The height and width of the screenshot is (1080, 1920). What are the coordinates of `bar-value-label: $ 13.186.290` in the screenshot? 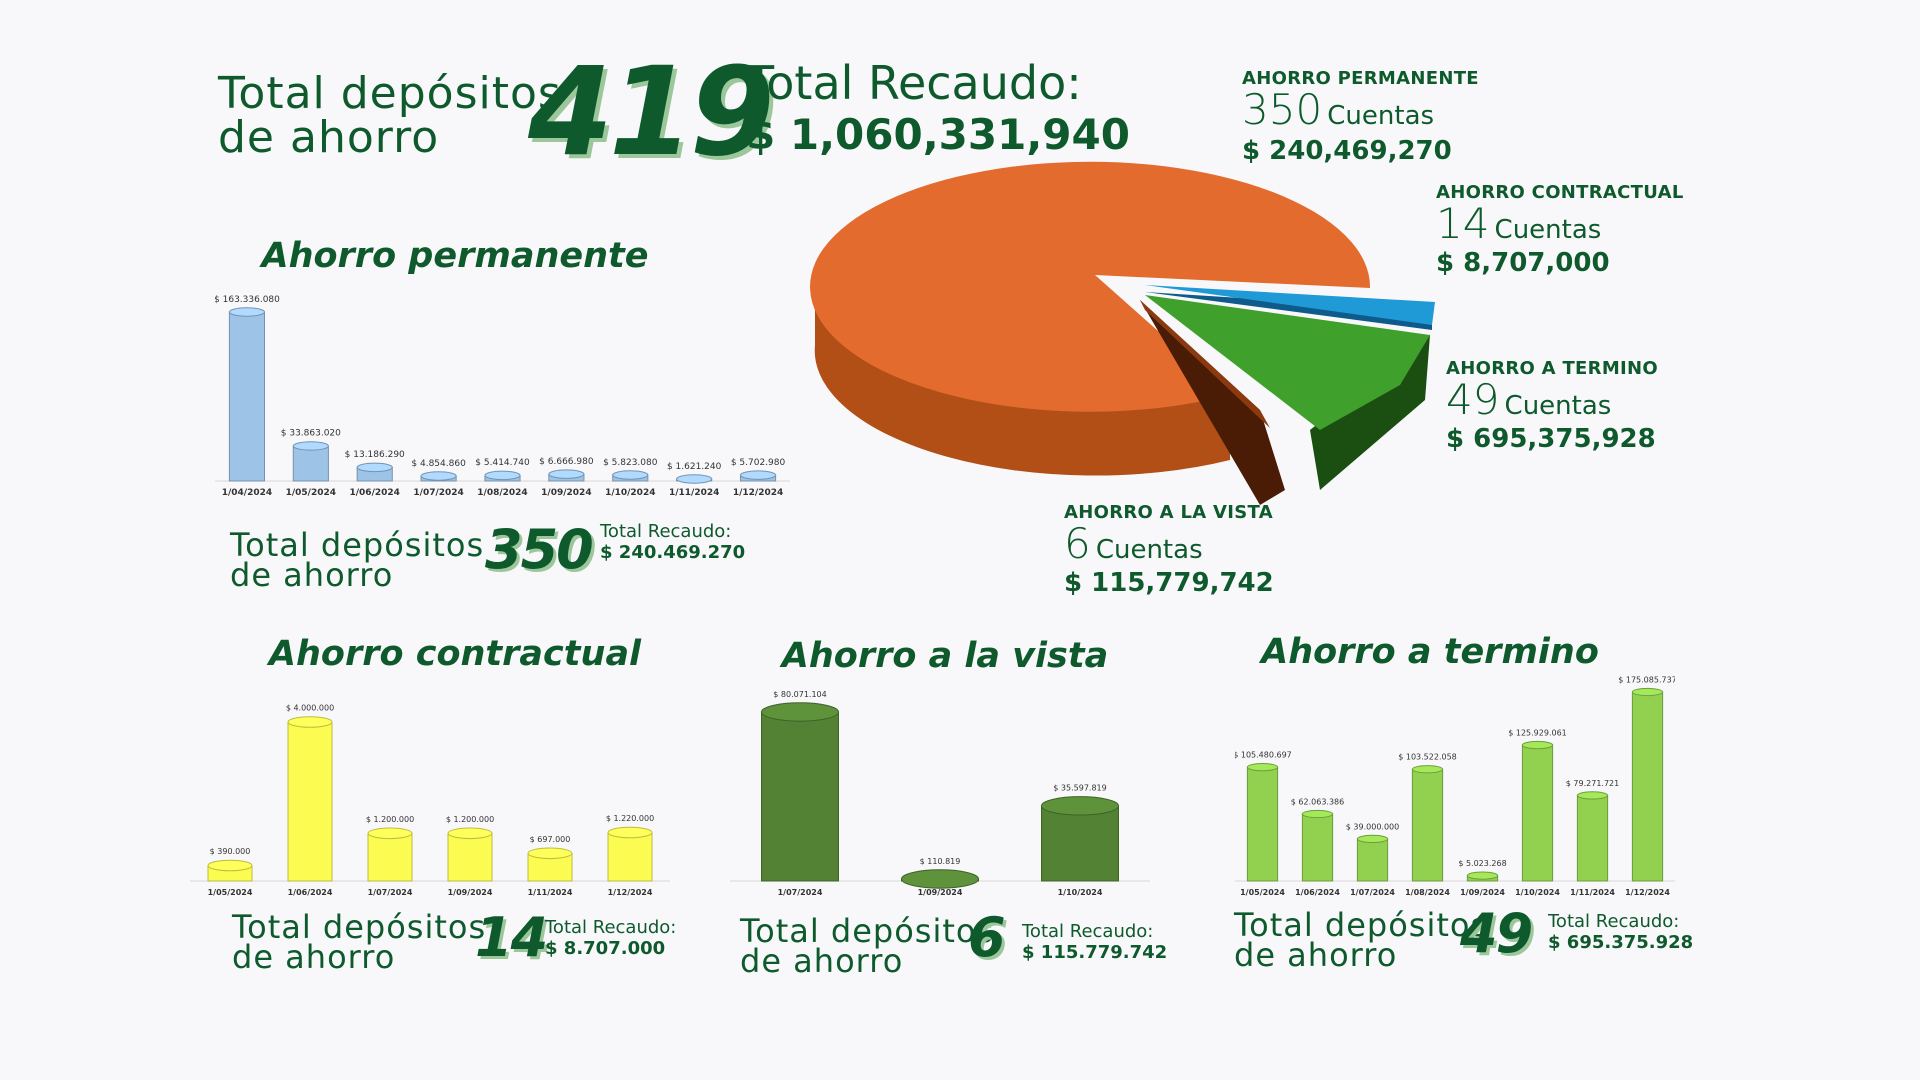 It's located at (375, 455).